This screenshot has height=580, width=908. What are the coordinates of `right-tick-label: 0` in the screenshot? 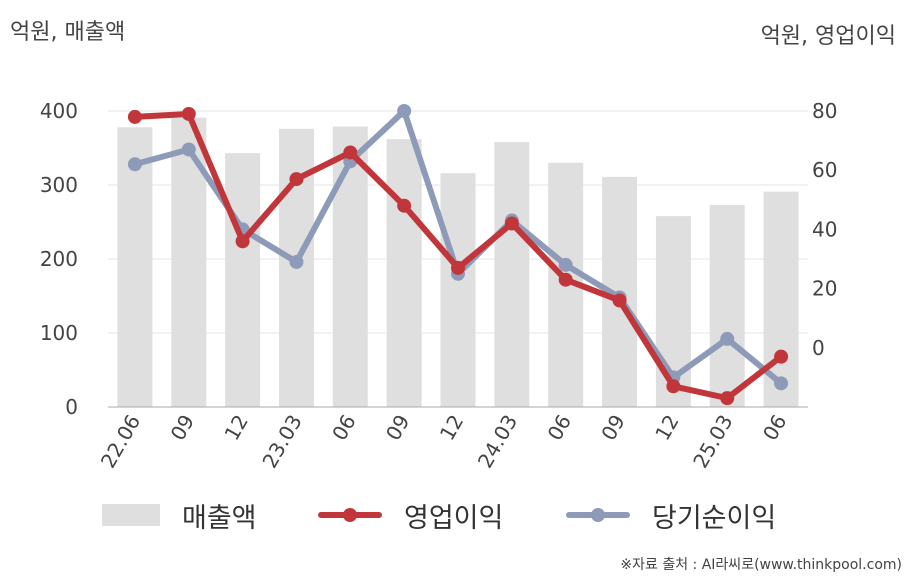 It's located at (818, 348).